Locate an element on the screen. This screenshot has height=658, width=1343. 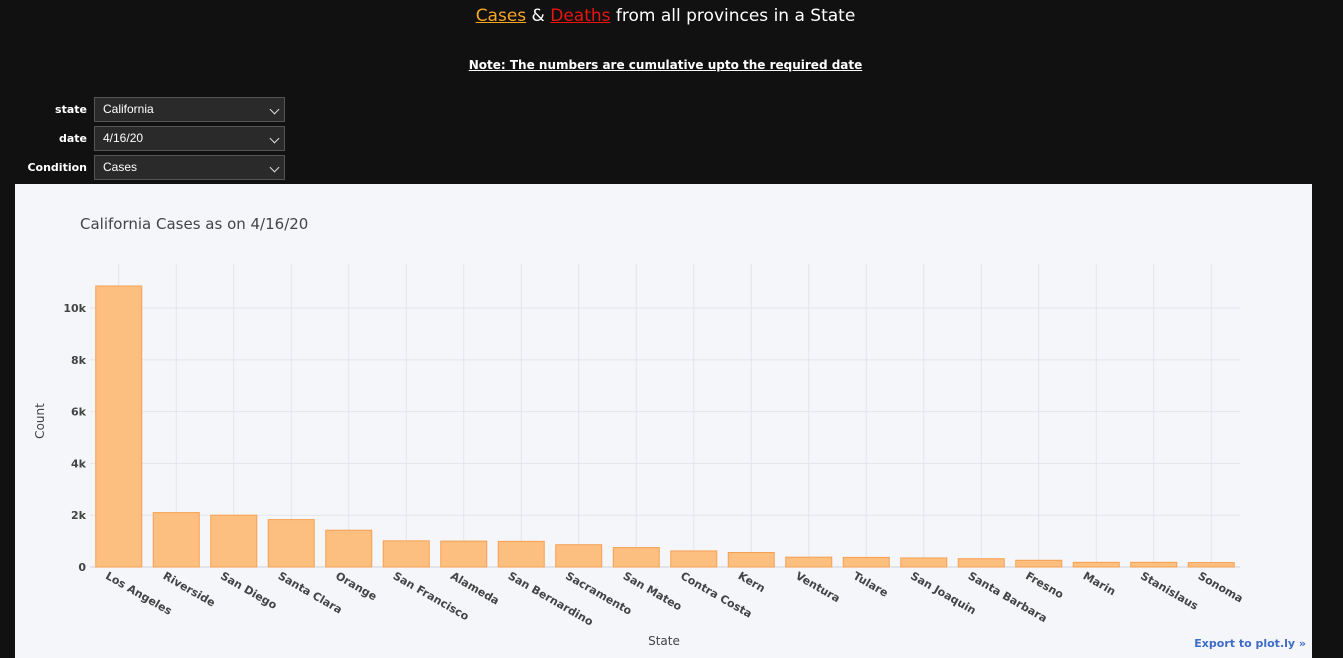
ampersand-text: & is located at coordinates (538, 16).